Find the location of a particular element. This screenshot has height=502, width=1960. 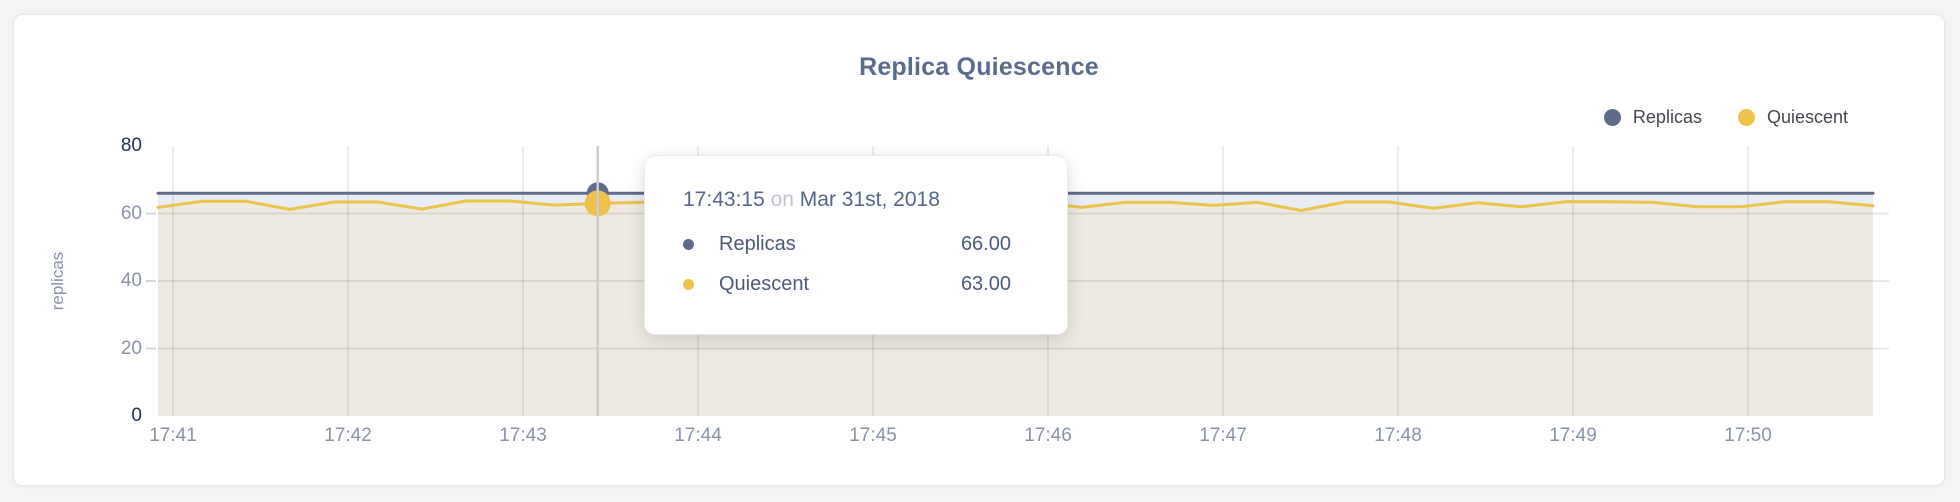

tooltip-row-replicas: Replicas 66.00 is located at coordinates (847, 244).